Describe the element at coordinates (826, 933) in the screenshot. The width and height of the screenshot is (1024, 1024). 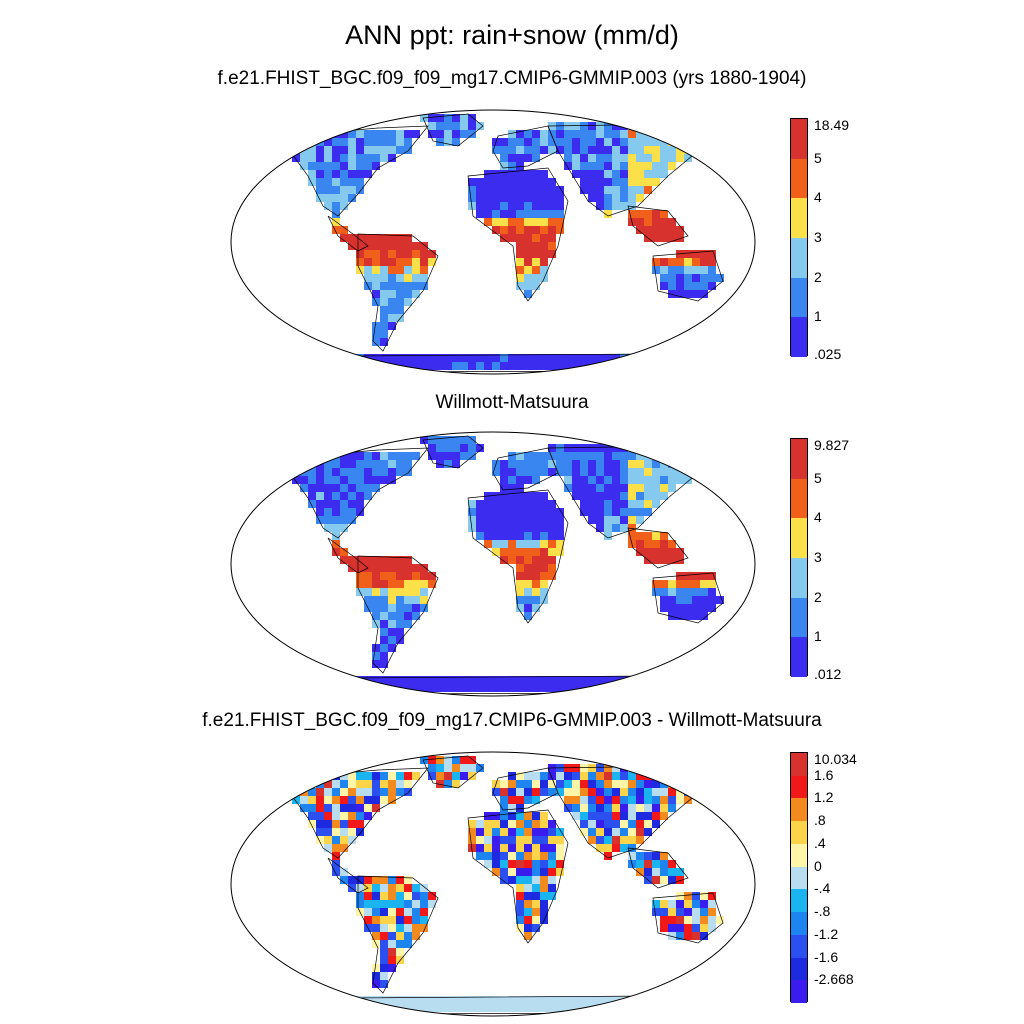
I see `colorbar-label: -1.2` at that location.